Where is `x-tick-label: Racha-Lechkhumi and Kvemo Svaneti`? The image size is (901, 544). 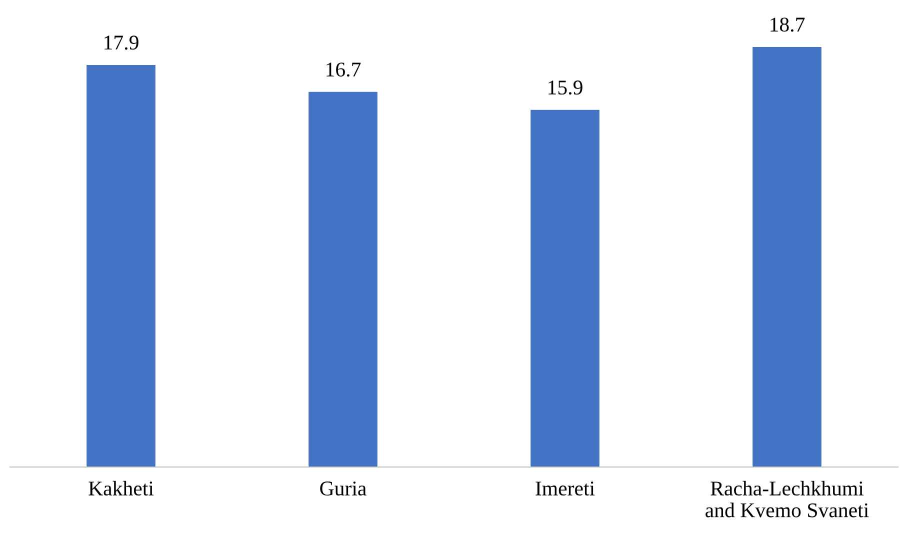 x-tick-label: Racha-Lechkhumi and Kvemo Svaneti is located at coordinates (787, 499).